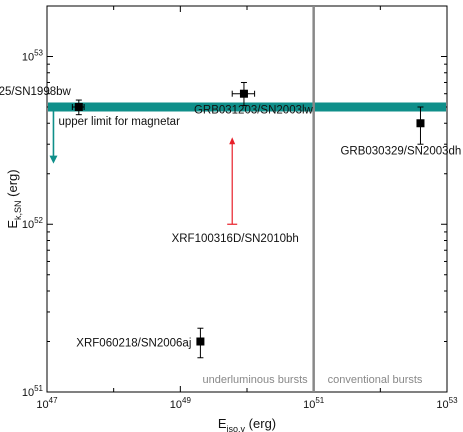  What do you see at coordinates (235, 191) in the screenshot?
I see `lower-limit: XRF100316D/SN2010bh` at bounding box center [235, 191].